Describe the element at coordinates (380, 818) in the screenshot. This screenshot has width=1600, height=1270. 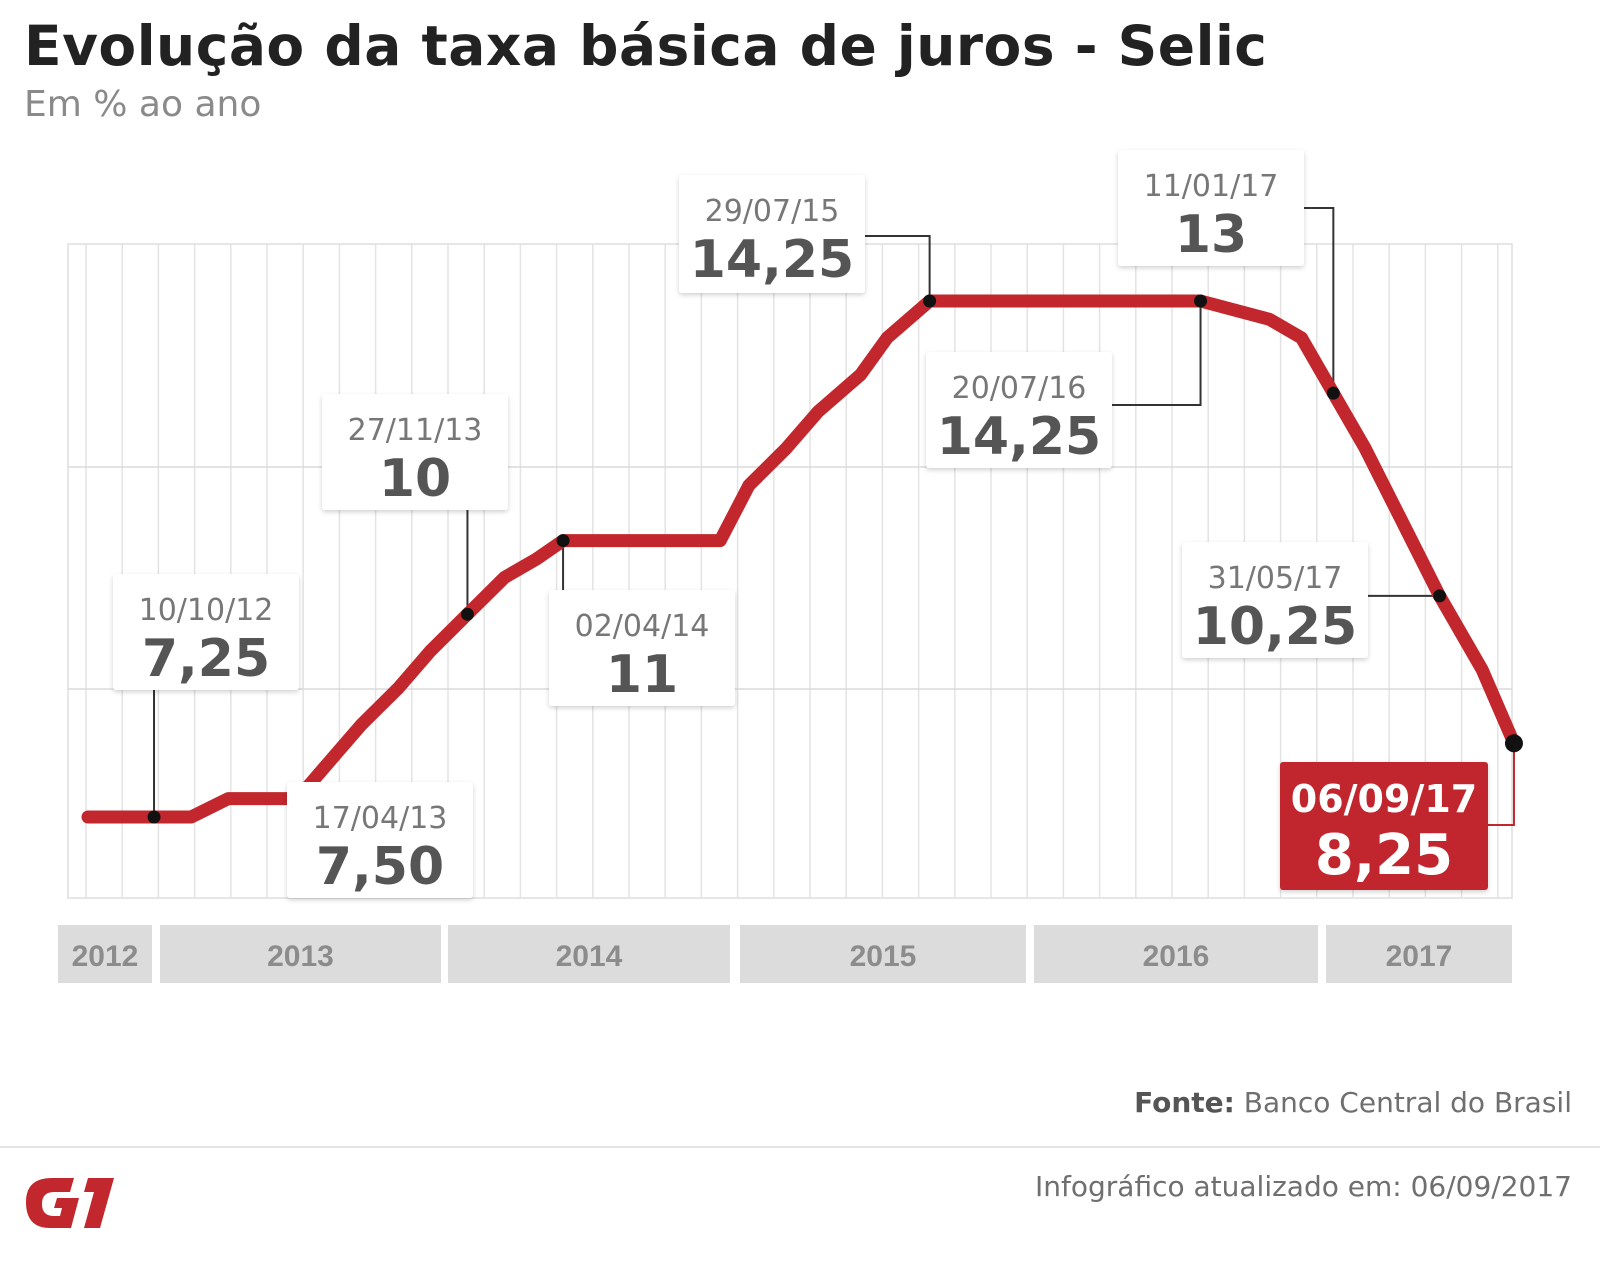
I see `callout-date: 17/04/13` at that location.